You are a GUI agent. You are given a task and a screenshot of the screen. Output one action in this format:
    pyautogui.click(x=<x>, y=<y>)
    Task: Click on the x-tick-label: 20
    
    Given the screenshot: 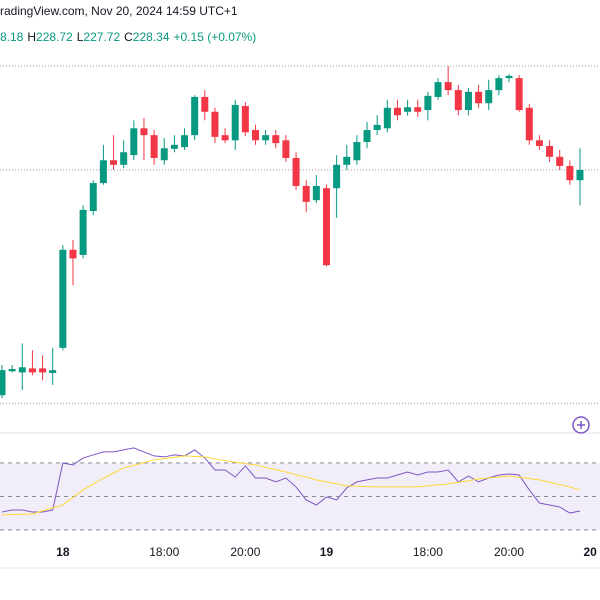 What is the action you would take?
    pyautogui.click(x=590, y=552)
    